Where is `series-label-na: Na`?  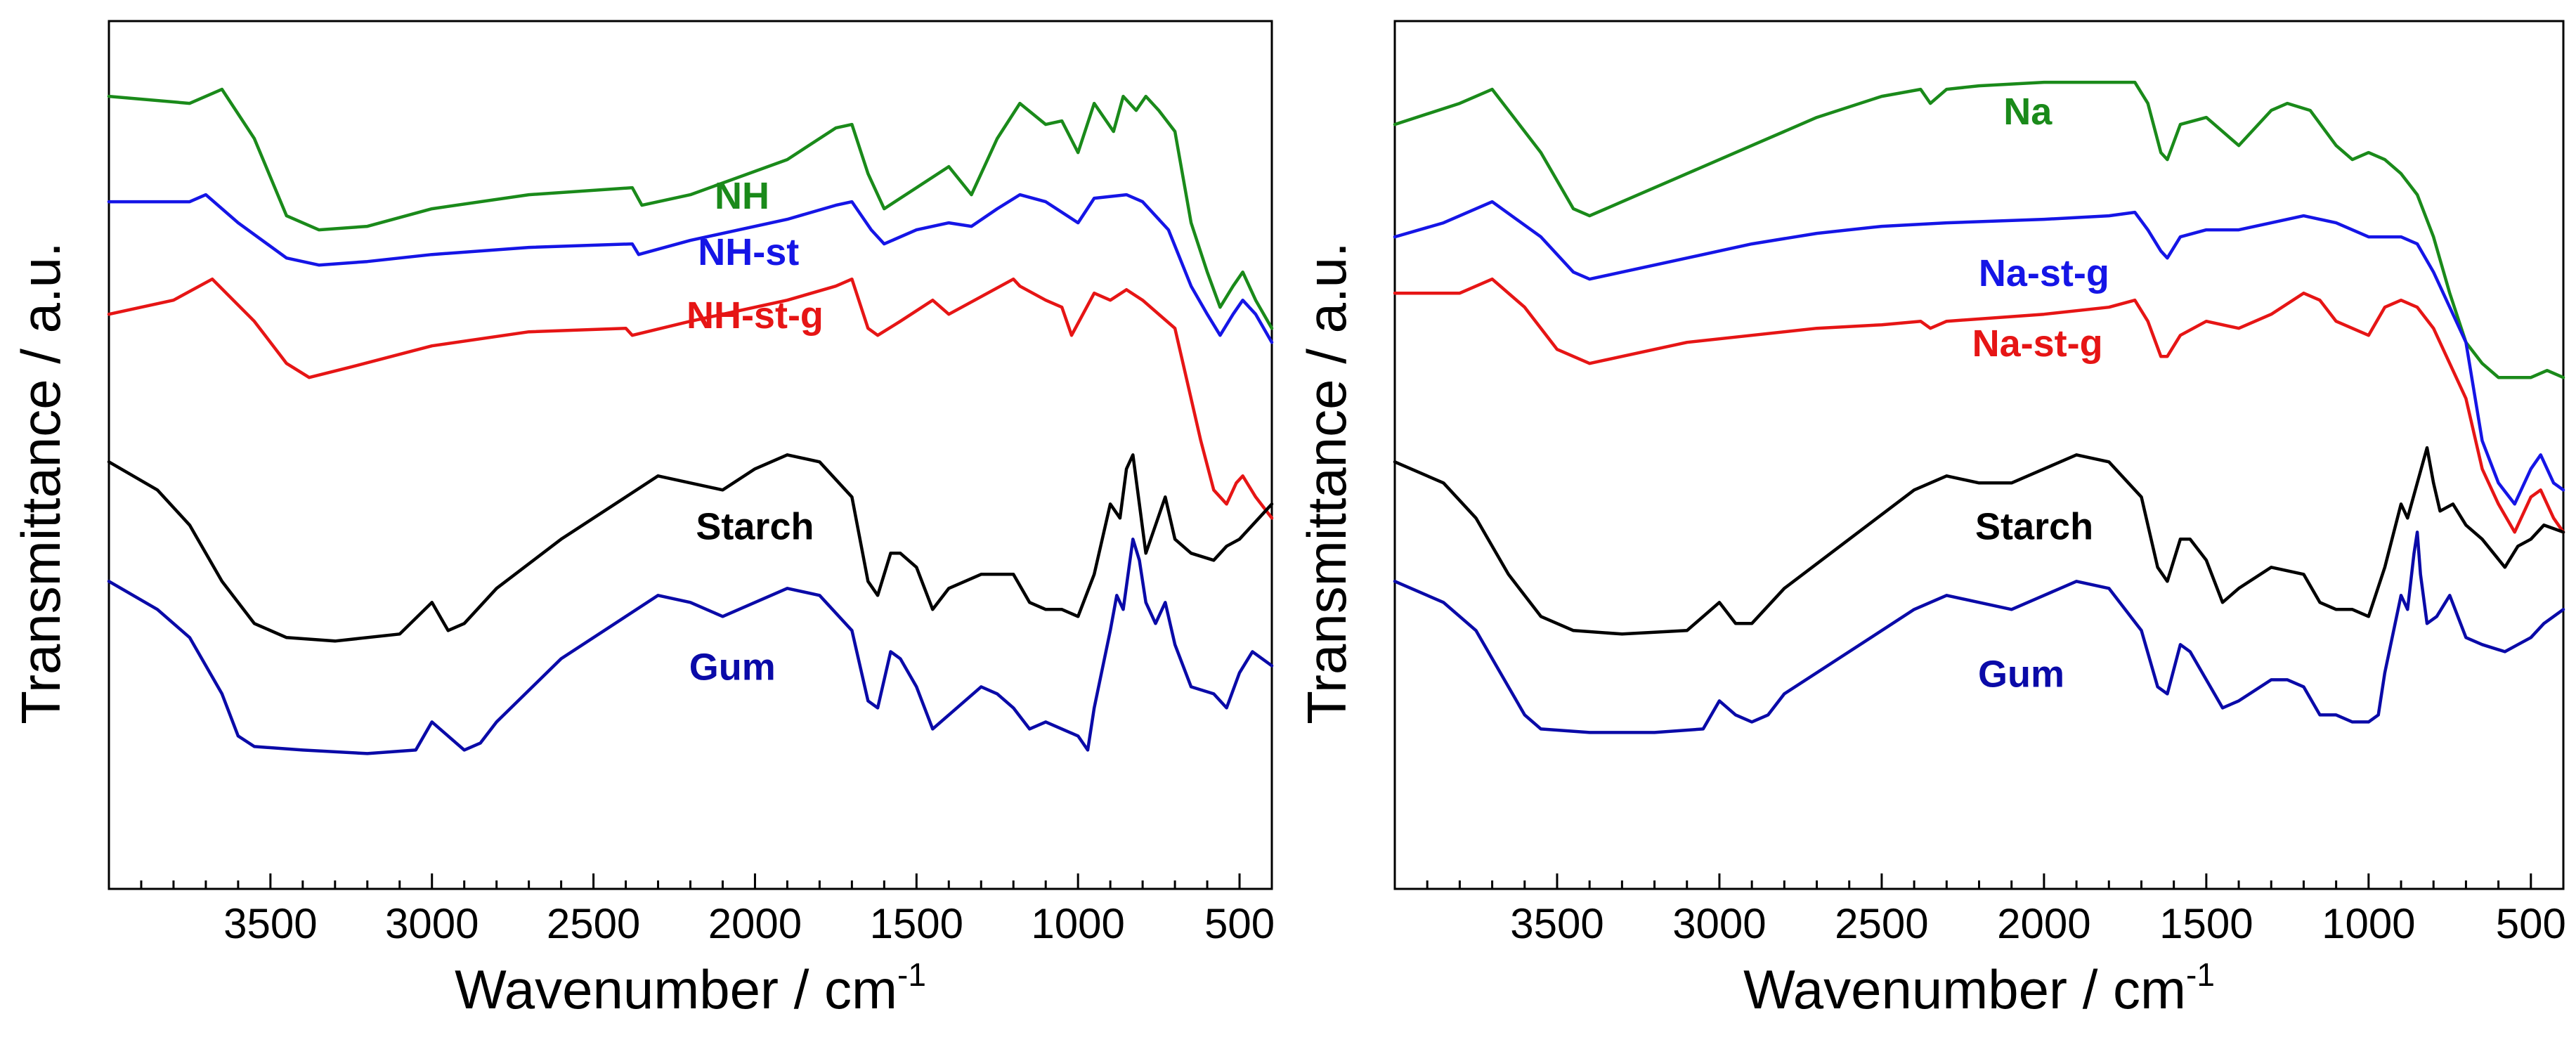
series-label-na: Na is located at coordinates (2028, 112).